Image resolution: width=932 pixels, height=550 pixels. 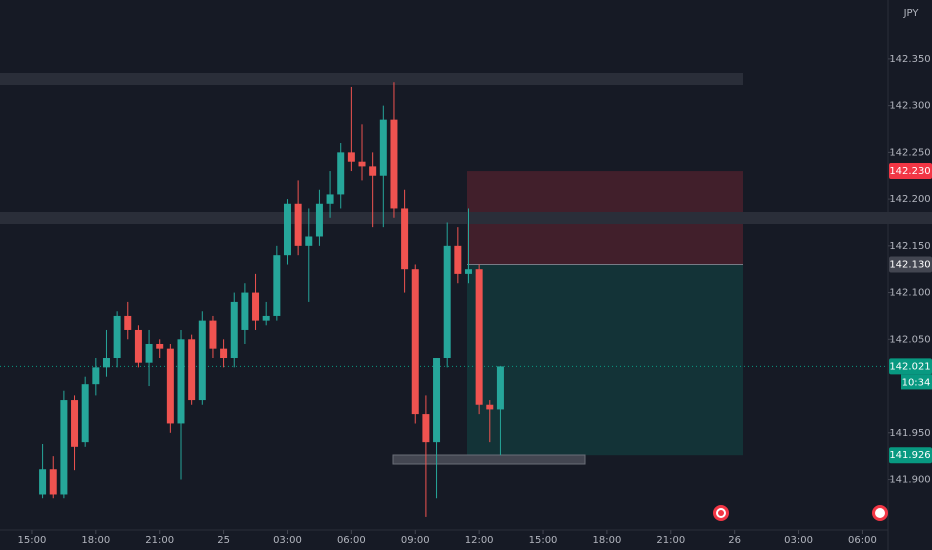 What do you see at coordinates (909, 106) in the screenshot?
I see `y-tick-label: 142.300` at bounding box center [909, 106].